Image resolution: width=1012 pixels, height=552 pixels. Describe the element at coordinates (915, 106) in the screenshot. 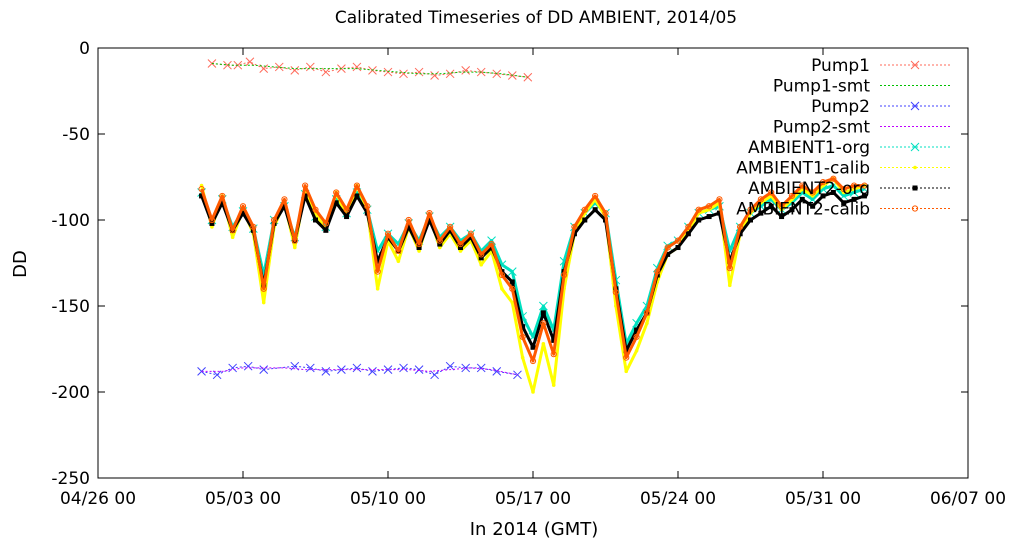

I see `legend-marker-pump2` at that location.